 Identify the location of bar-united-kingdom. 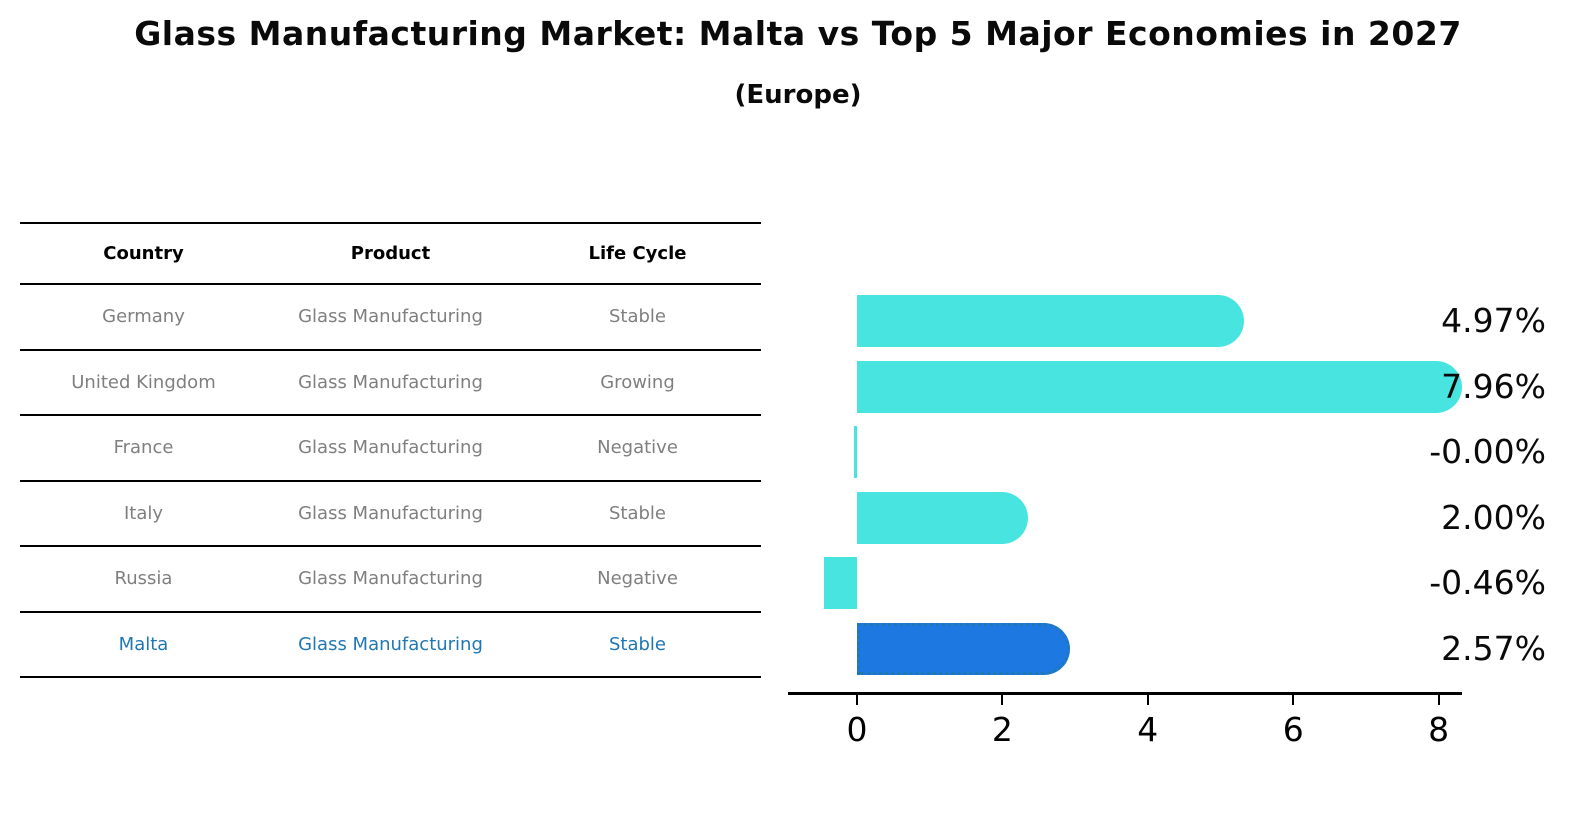
(1159, 386).